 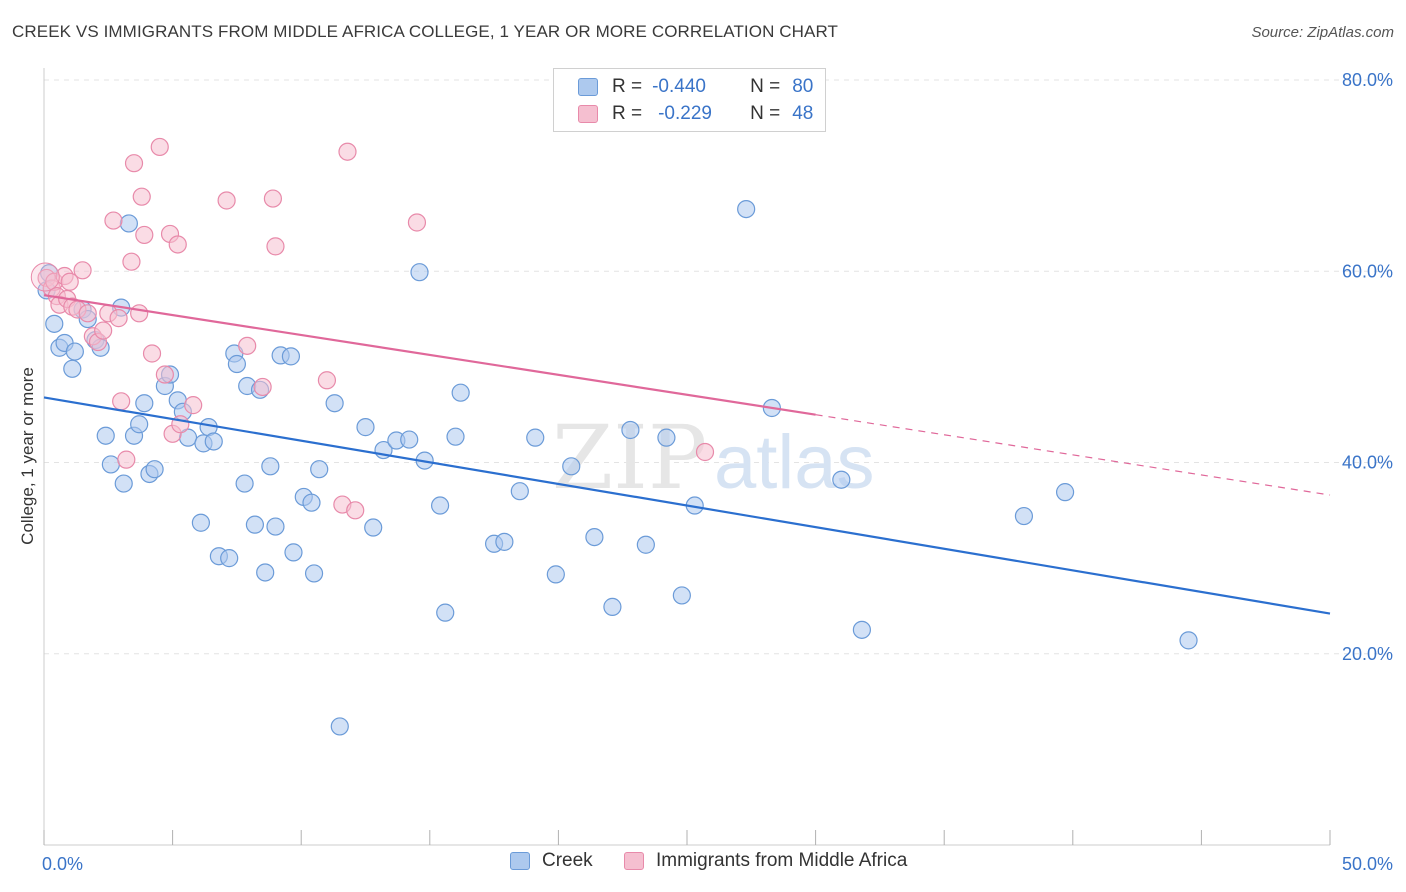 What do you see at coordinates (1367, 864) in the screenshot?
I see `x-tick-label: 50.0%` at bounding box center [1367, 864].